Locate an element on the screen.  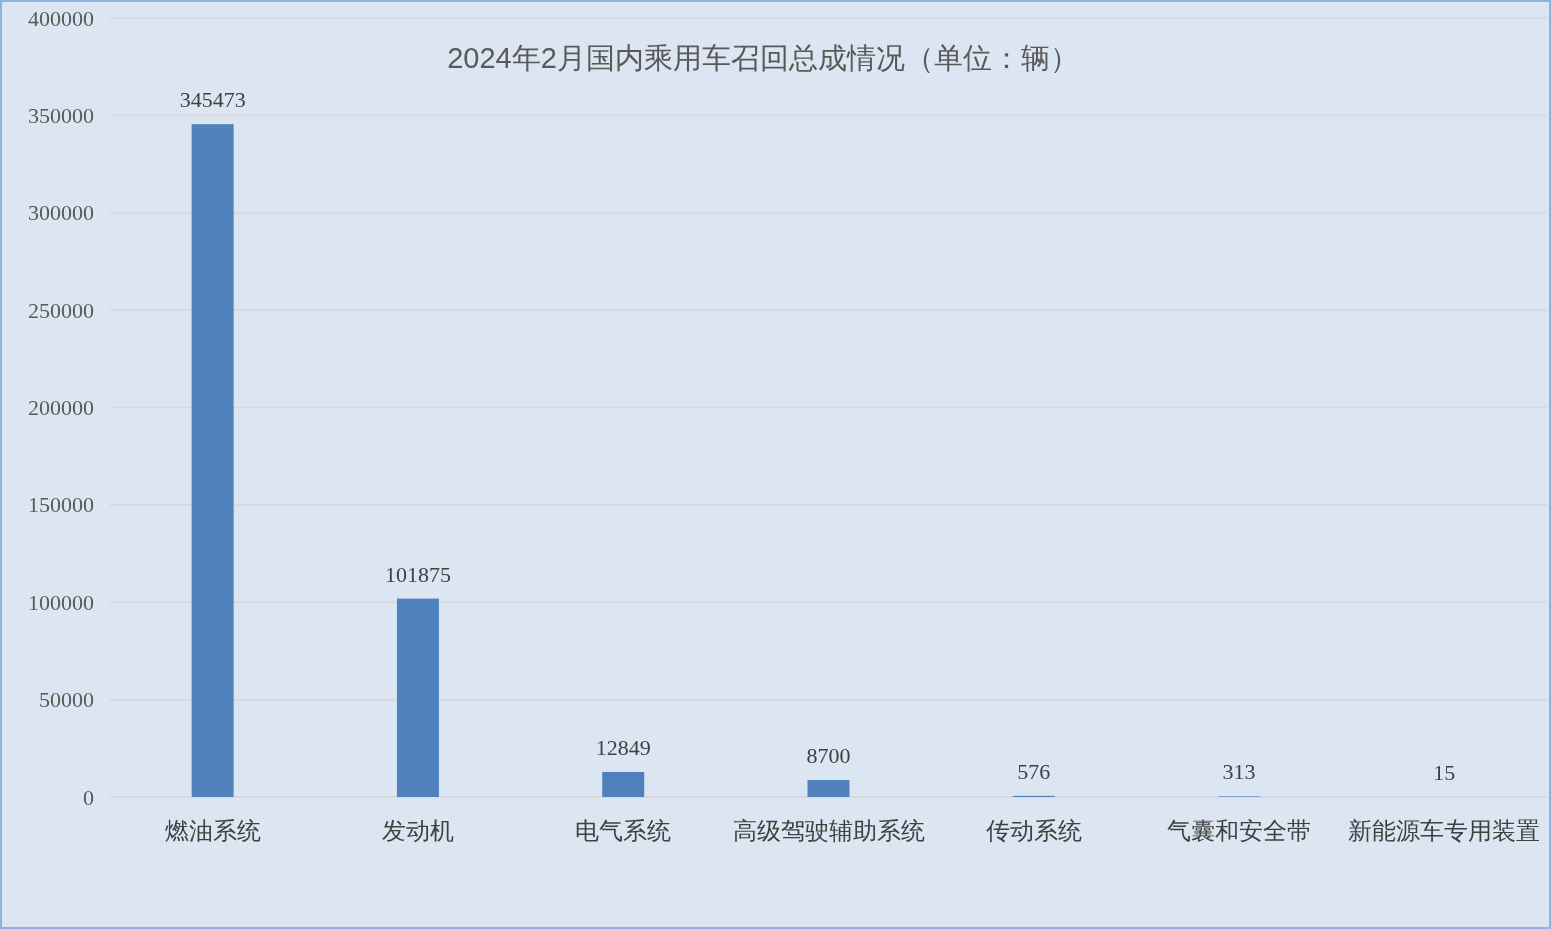
y-tick-label: 400000 is located at coordinates (61, 18).